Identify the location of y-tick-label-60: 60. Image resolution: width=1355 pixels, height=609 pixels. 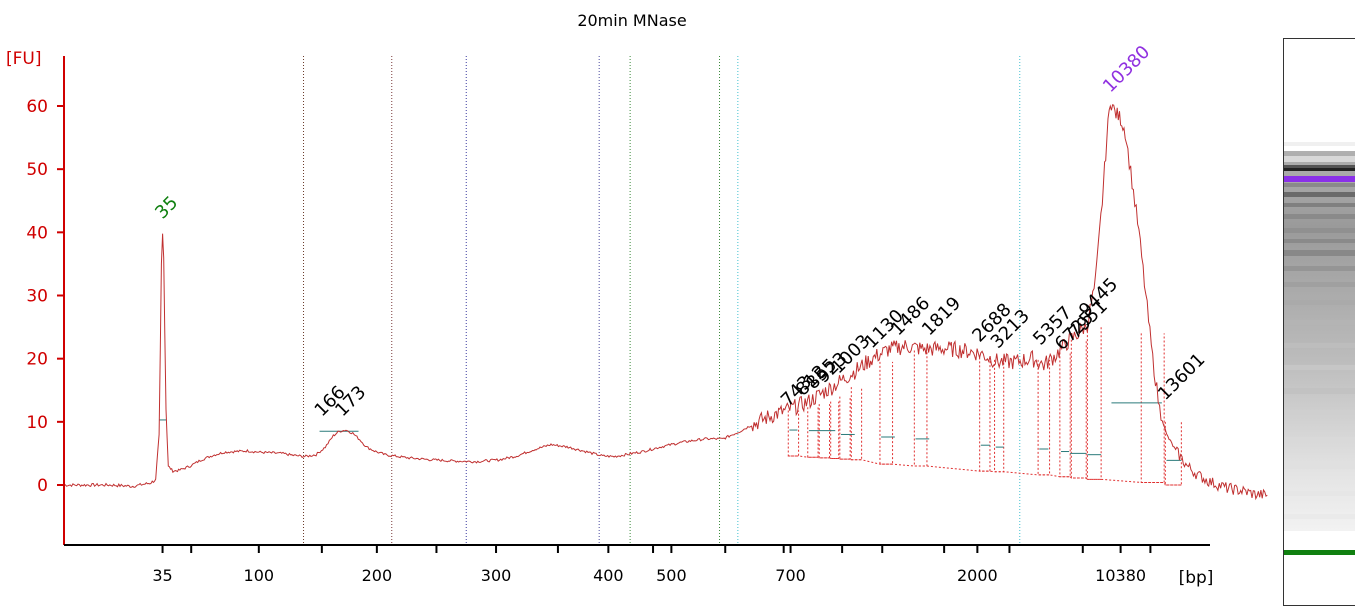
(37, 107).